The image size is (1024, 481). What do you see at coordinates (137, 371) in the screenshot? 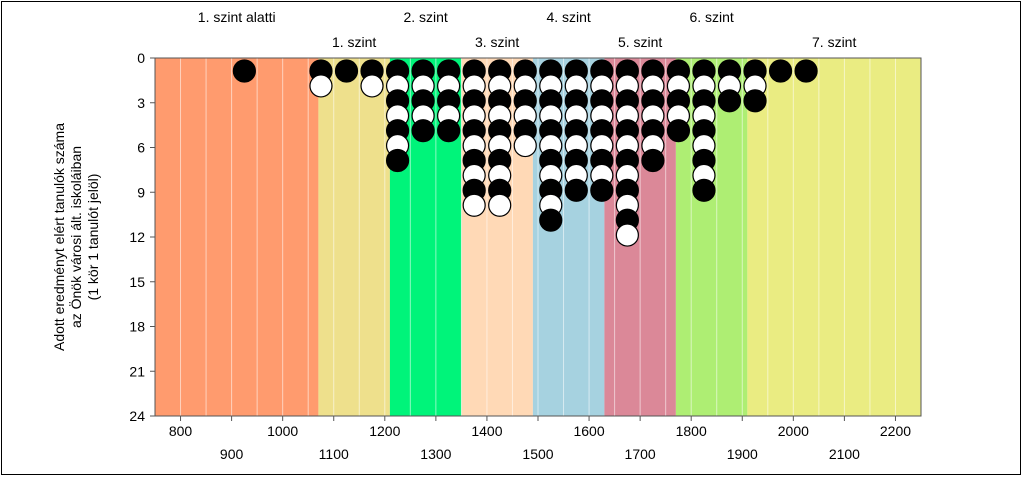
I see `y-tick-label: 21` at bounding box center [137, 371].